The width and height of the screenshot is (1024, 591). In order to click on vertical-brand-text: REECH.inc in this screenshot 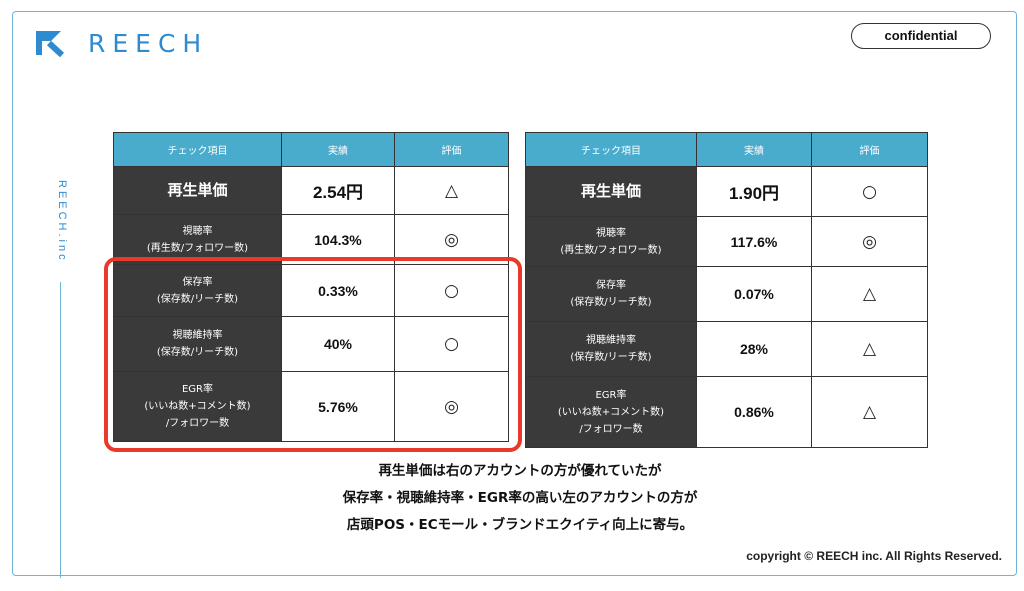, I will do `click(62, 221)`.